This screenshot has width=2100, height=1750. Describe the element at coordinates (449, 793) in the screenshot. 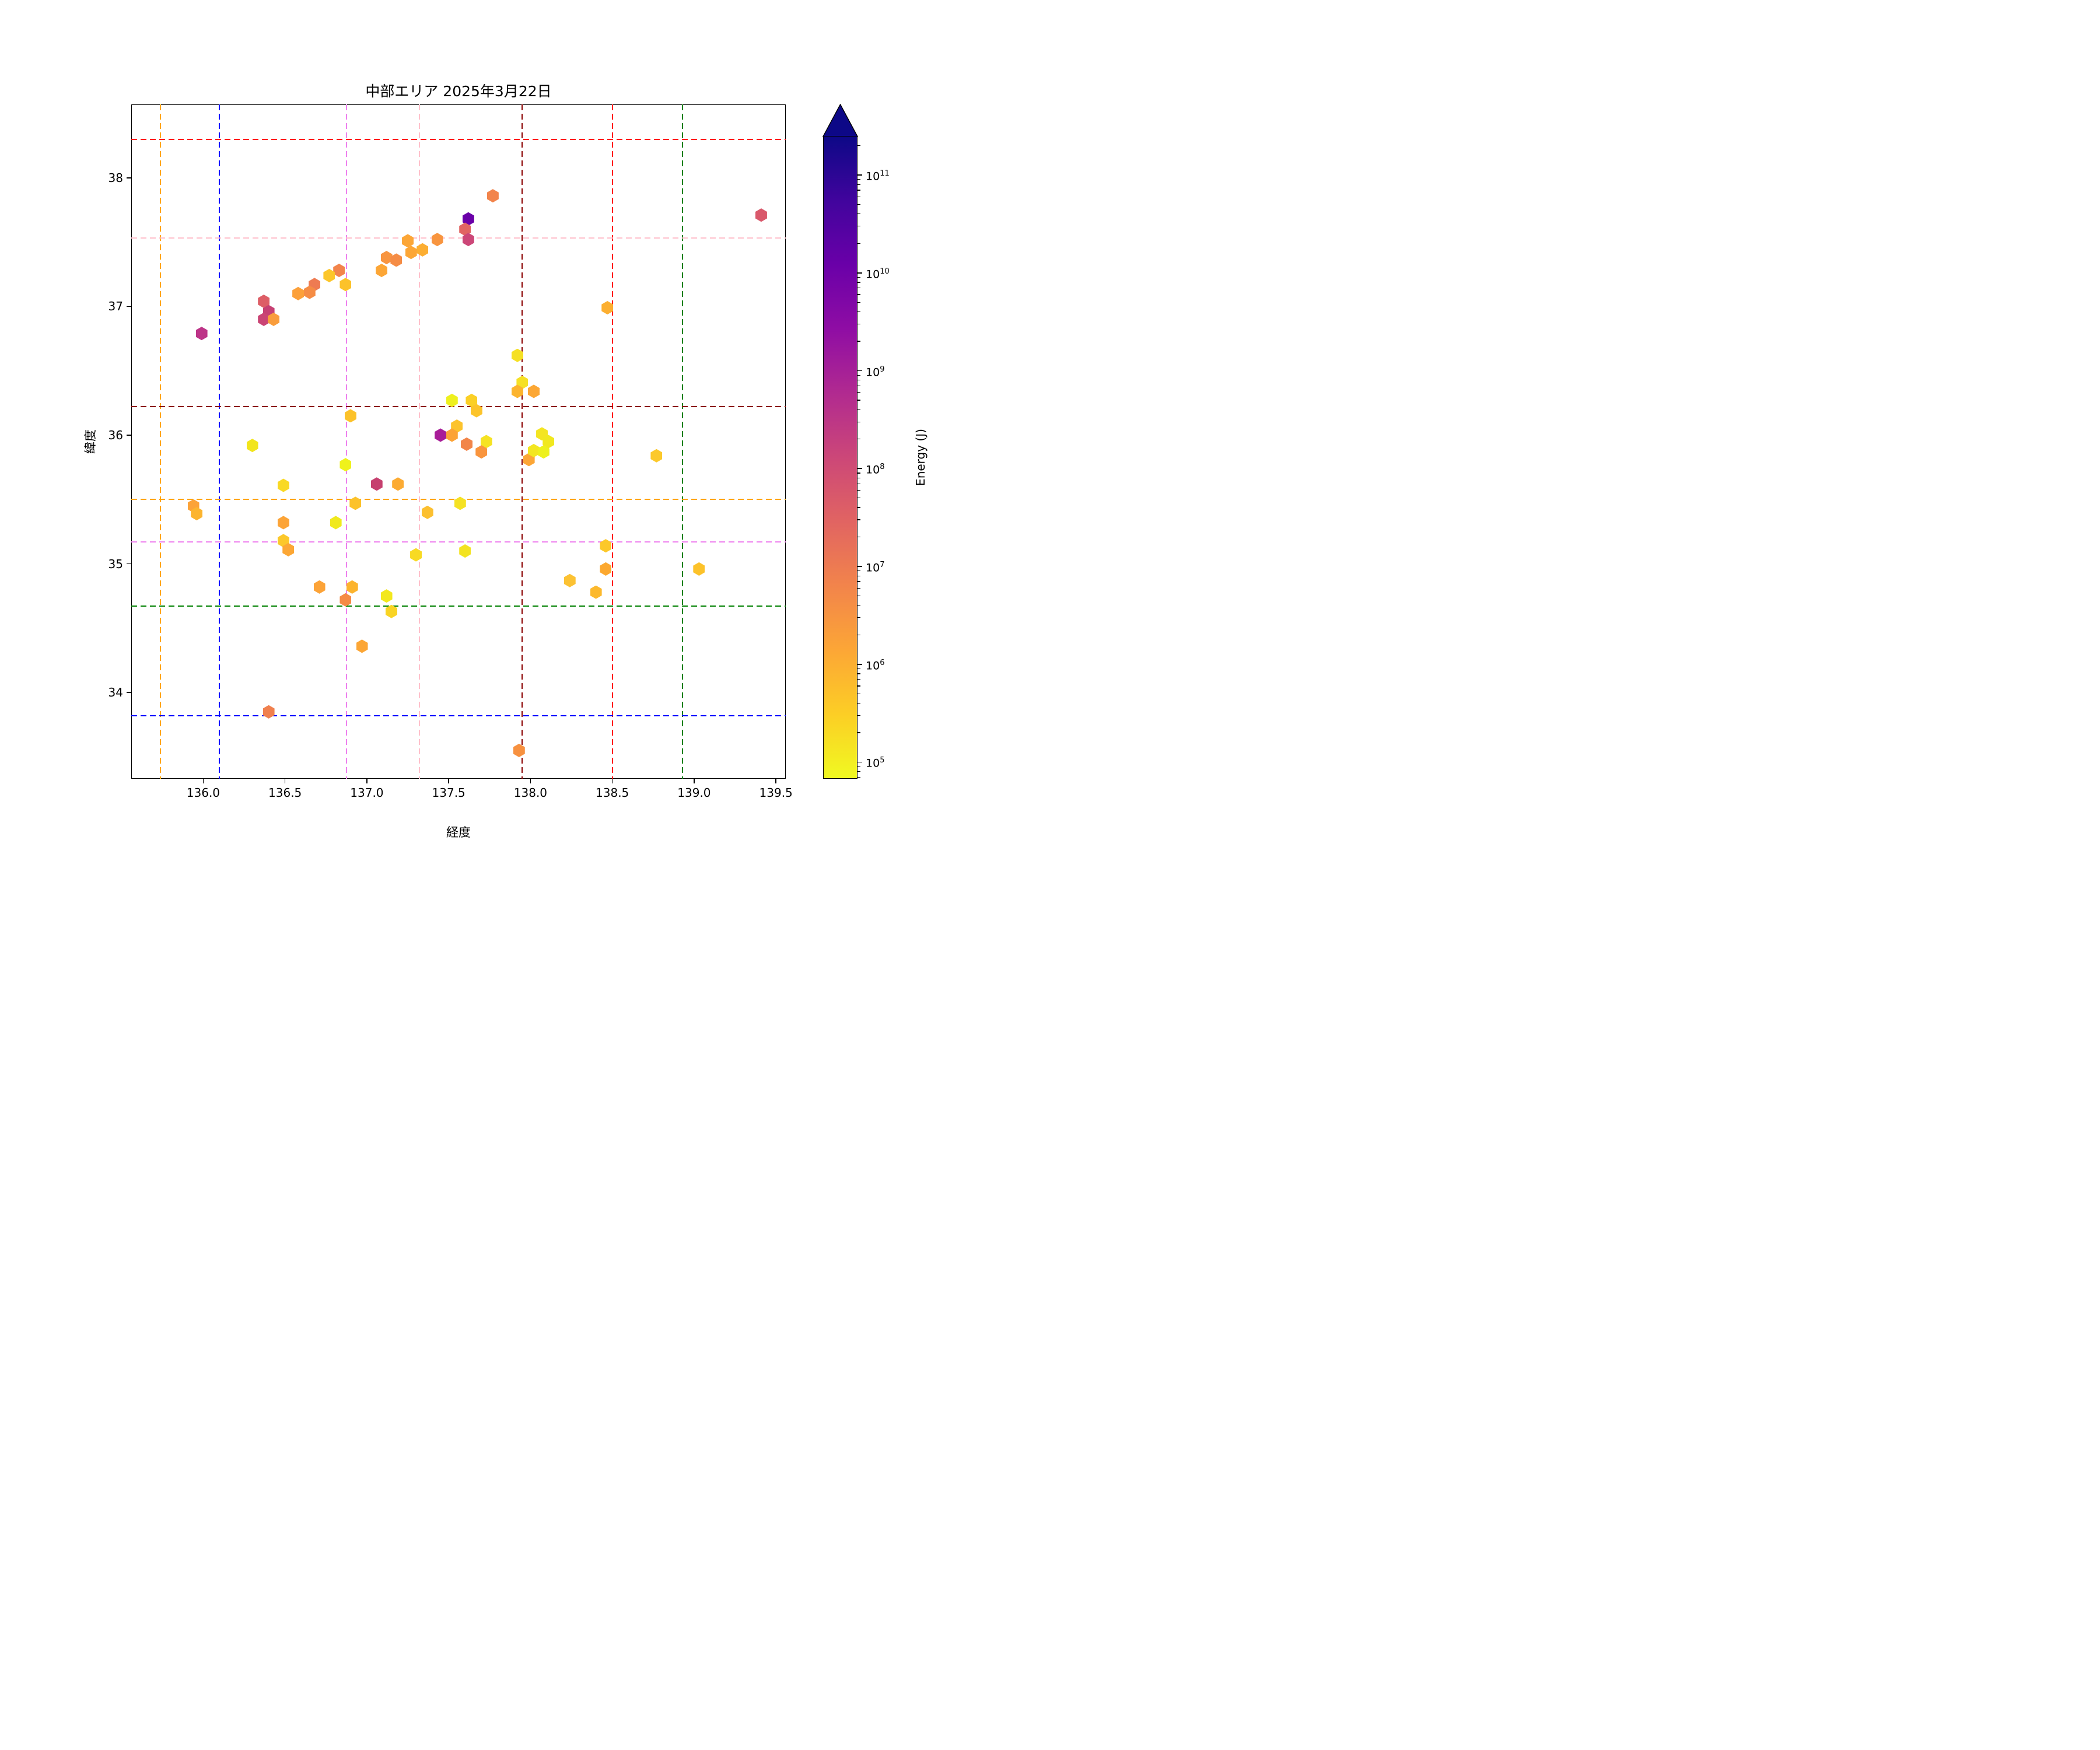

I see `x-tick-label: 137.5` at that location.